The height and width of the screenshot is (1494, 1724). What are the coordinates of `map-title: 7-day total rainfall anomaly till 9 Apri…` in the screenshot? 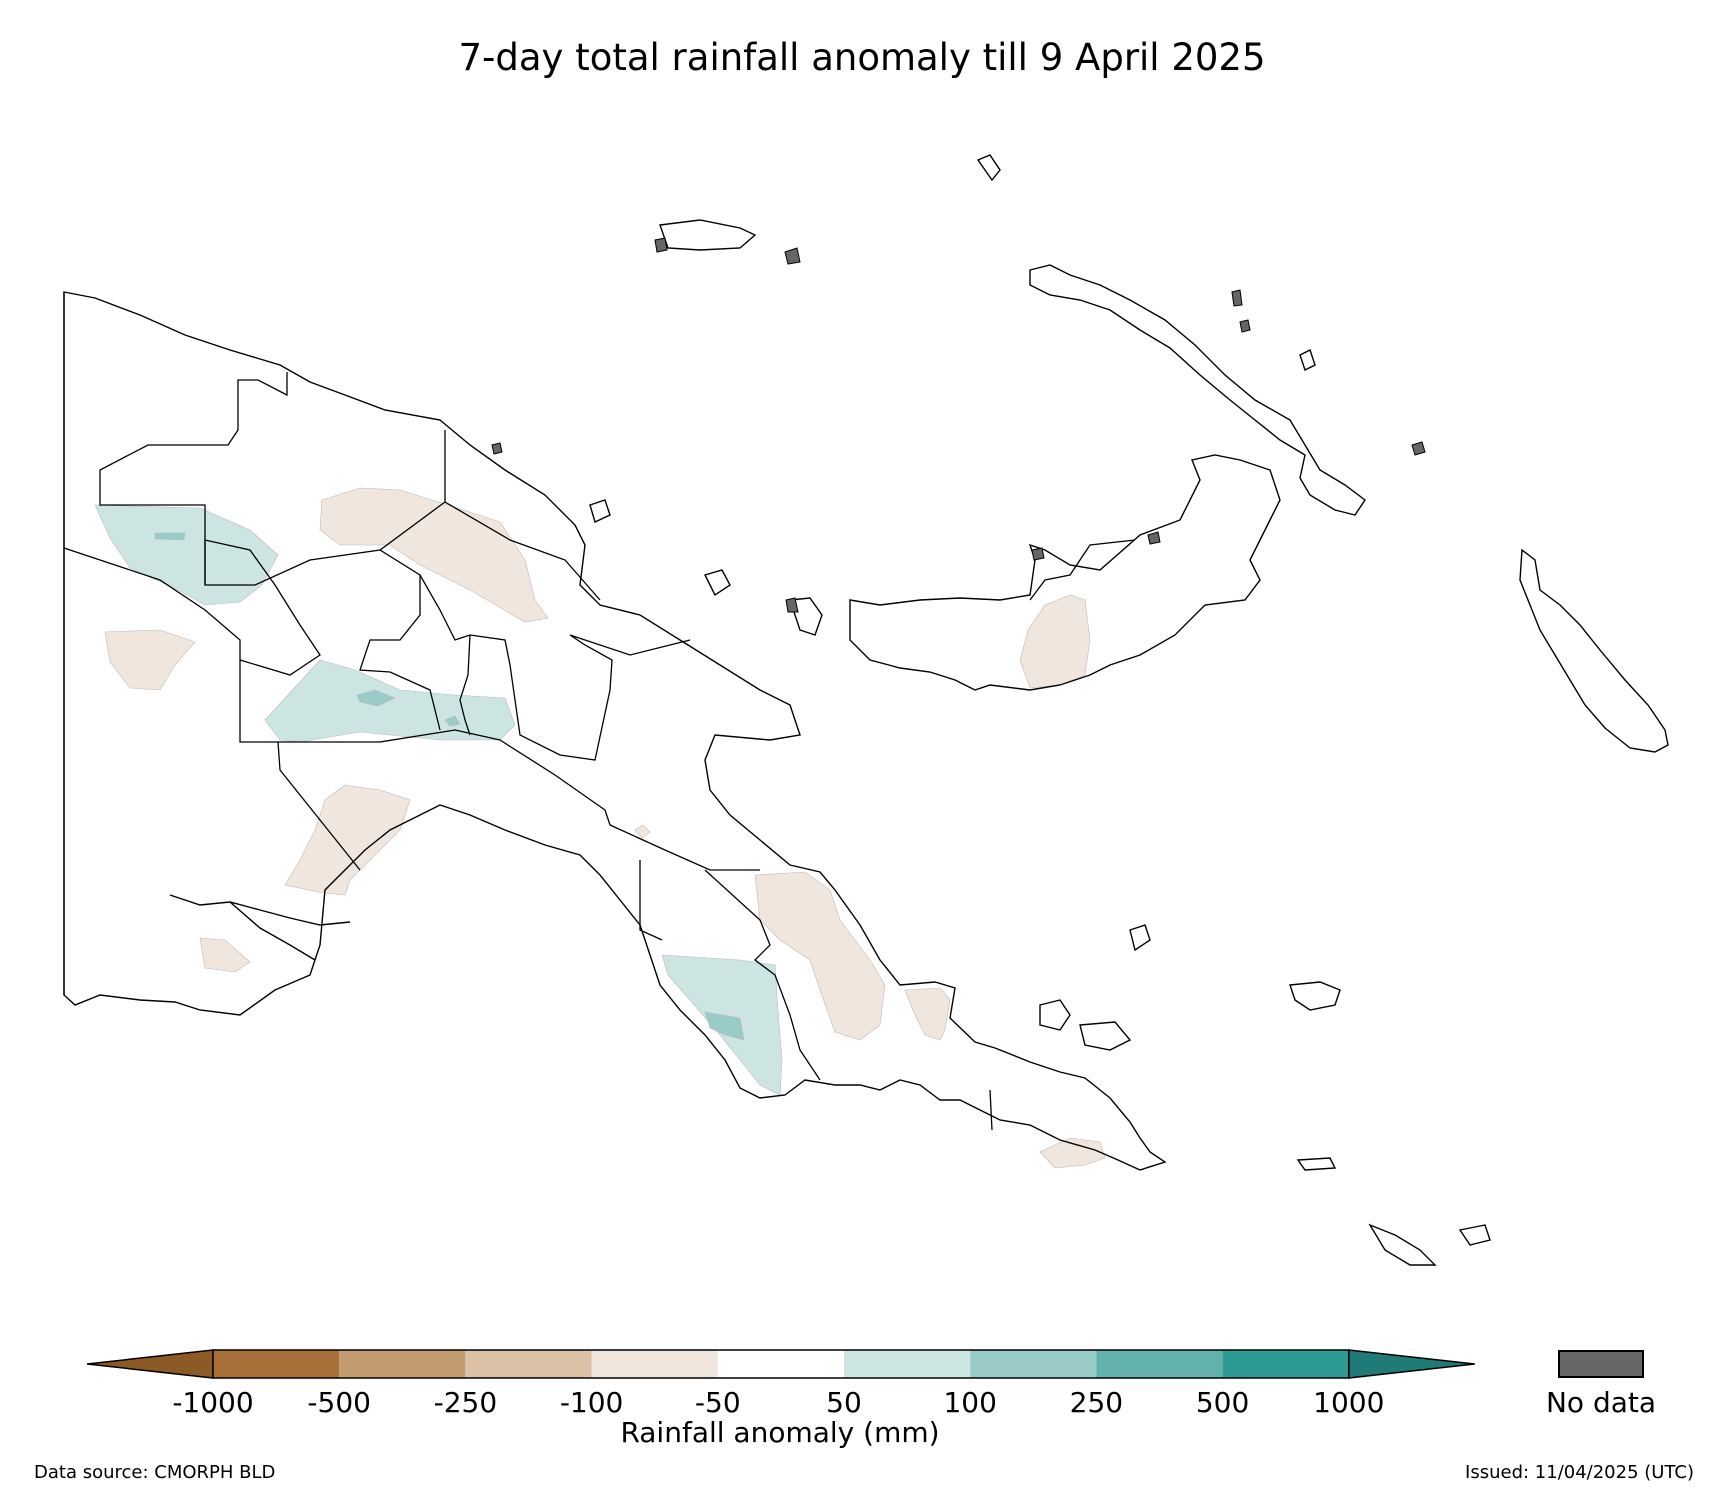 It's located at (862, 57).